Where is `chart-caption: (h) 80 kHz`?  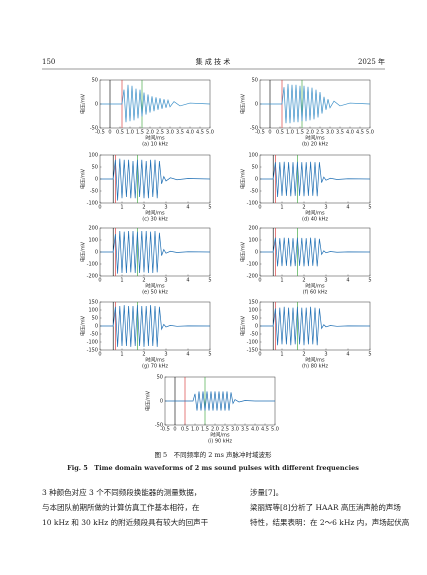
chart-caption: (h) 80 kHz is located at coordinates (315, 367).